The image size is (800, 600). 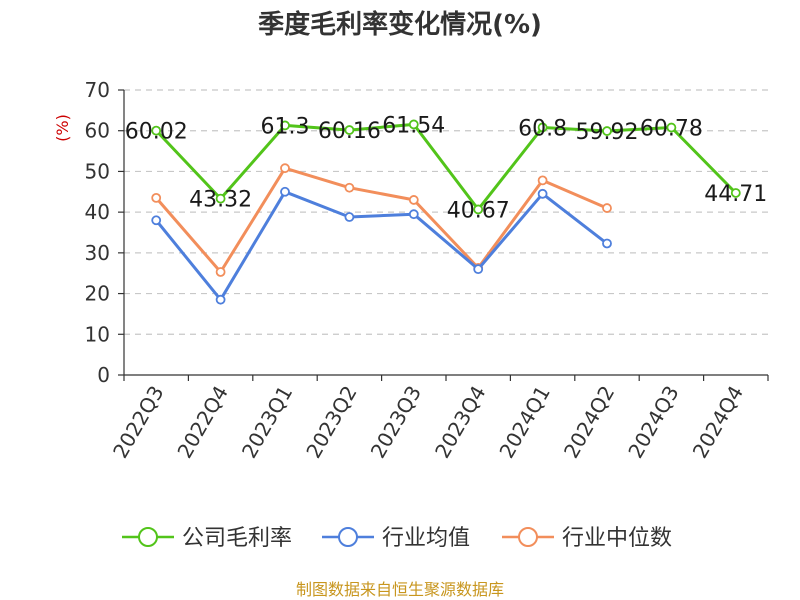 I want to click on y-tick-label: 50, so click(x=97, y=171).